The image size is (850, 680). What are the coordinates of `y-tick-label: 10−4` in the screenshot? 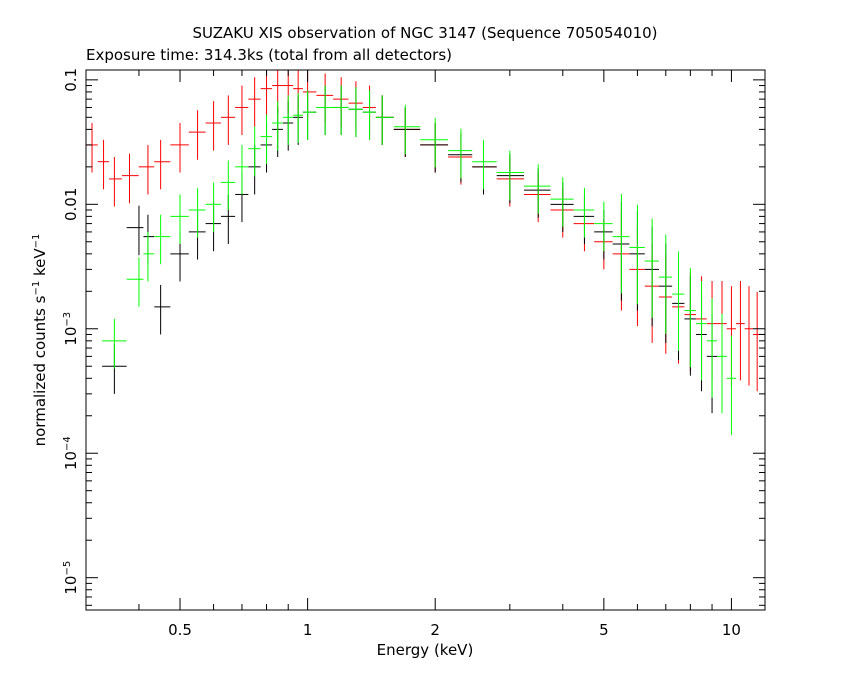 It's located at (71, 453).